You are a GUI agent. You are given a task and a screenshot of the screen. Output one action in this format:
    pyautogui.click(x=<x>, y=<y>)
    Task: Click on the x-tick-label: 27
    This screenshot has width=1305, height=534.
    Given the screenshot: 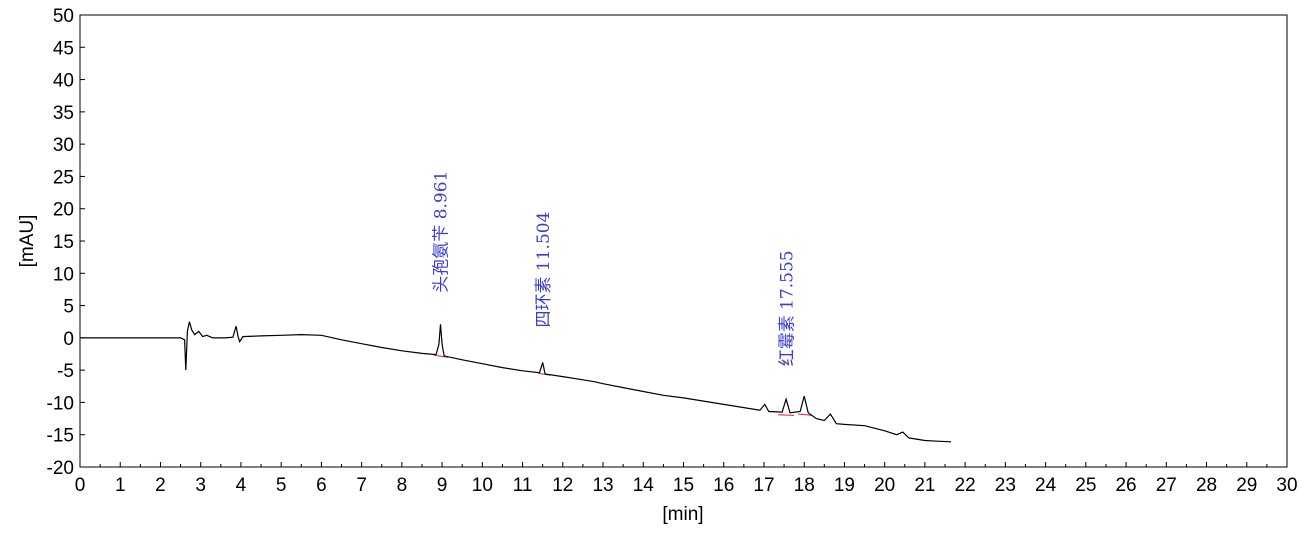 What is the action you would take?
    pyautogui.click(x=1166, y=485)
    